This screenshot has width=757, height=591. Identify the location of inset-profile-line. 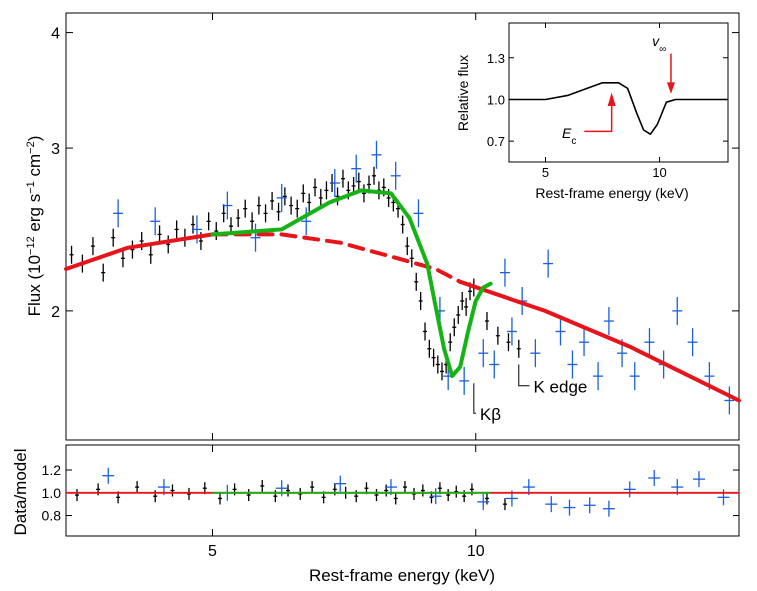
(618, 108).